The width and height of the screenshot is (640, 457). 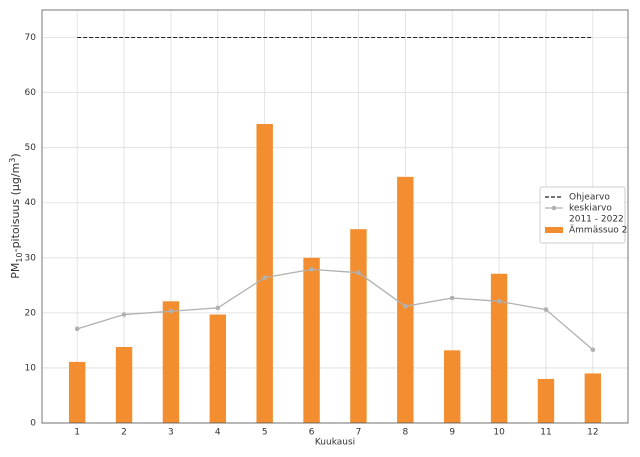 What do you see at coordinates (31, 368) in the screenshot?
I see `y-tick-label: 10` at bounding box center [31, 368].